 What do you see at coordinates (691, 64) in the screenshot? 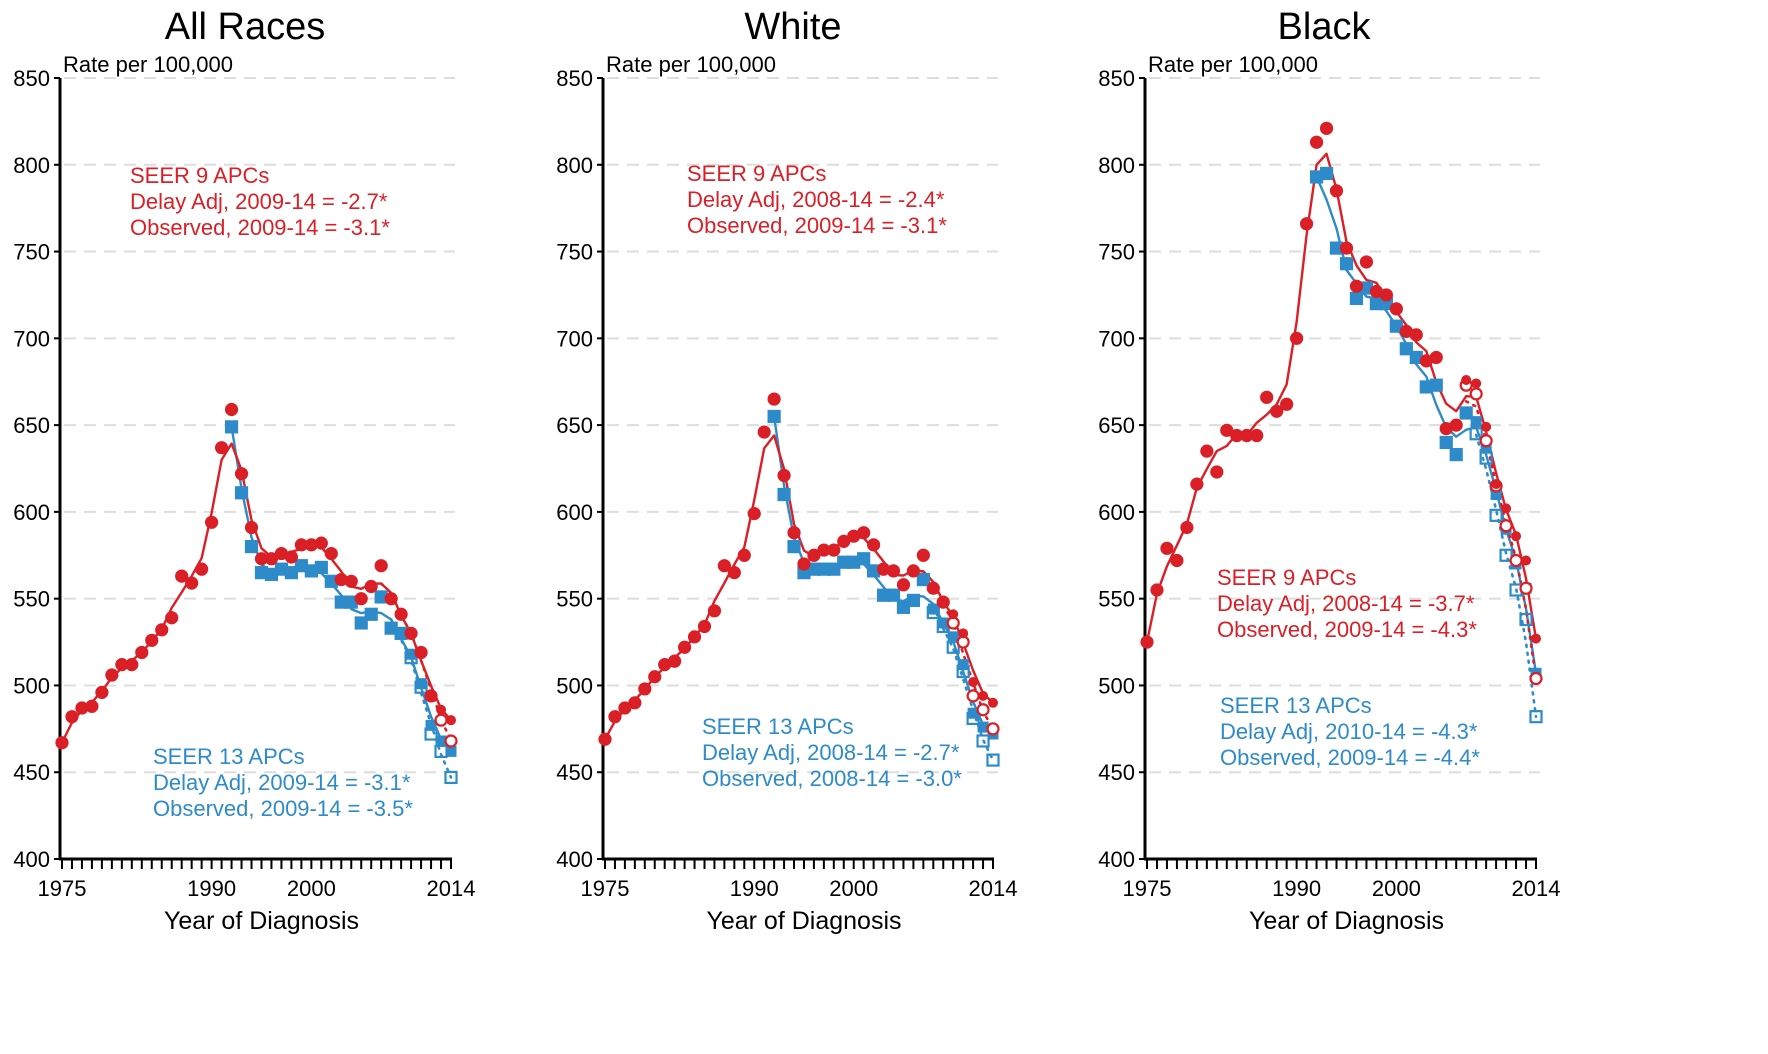
I see `y-axis-label: Rate per 100,000` at bounding box center [691, 64].